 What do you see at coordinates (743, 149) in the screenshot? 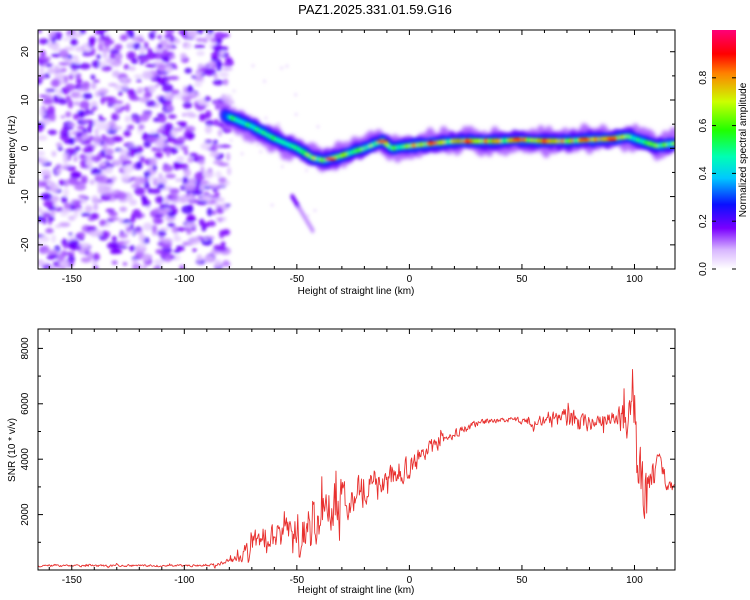
I see `colorbar-label: Normalized spectral amplitude` at bounding box center [743, 149].